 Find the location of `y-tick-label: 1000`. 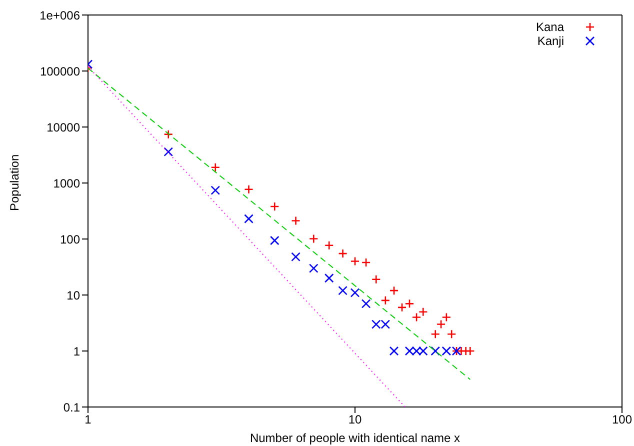

y-tick-label: 1000 is located at coordinates (66, 183).